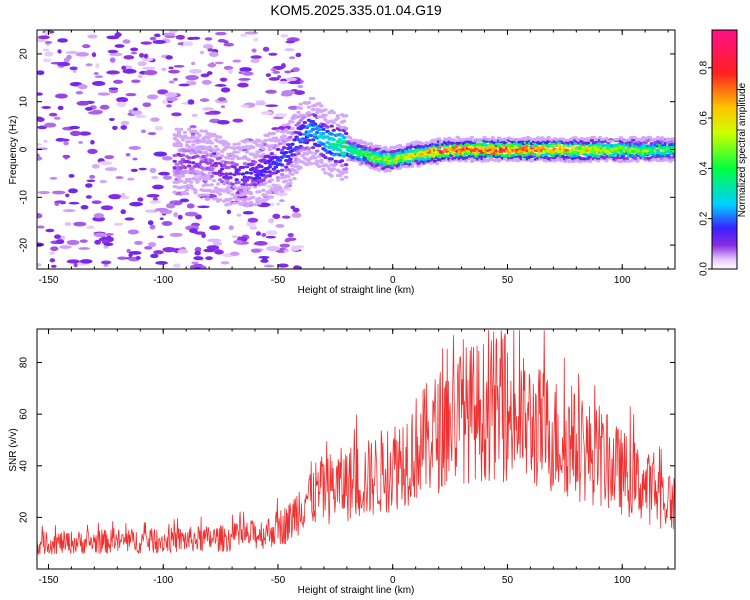  What do you see at coordinates (163, 280) in the screenshot?
I see `x-tick-label: -100` at bounding box center [163, 280].